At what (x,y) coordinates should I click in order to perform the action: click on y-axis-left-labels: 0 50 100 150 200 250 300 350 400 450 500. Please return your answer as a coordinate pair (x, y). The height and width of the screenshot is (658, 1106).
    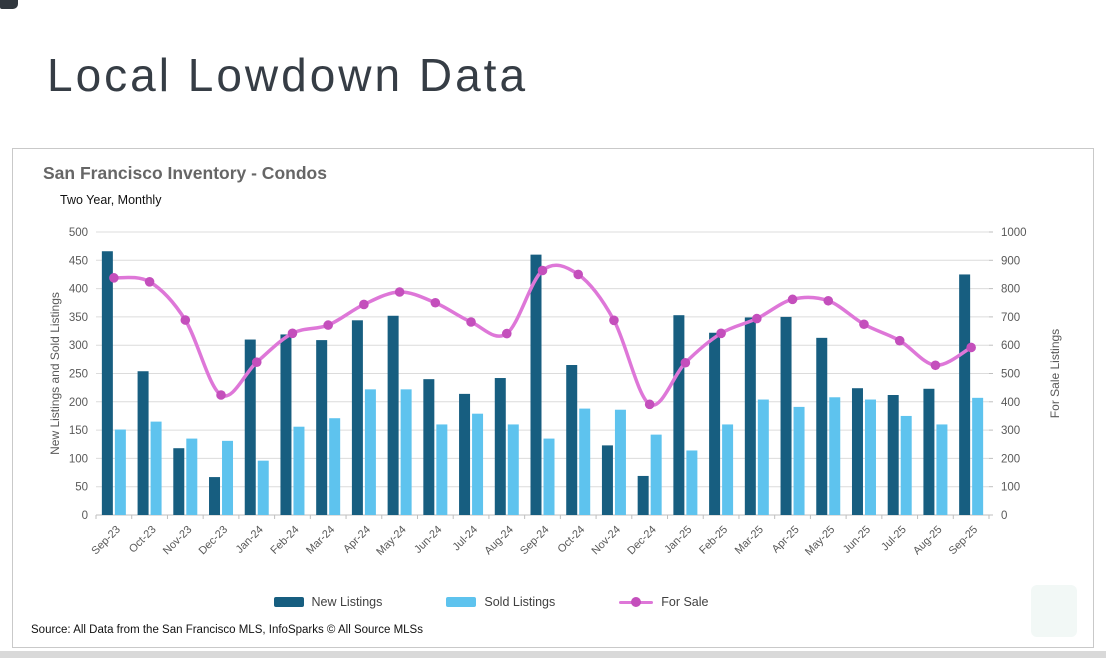
    Looking at the image, I should click on (78, 374).